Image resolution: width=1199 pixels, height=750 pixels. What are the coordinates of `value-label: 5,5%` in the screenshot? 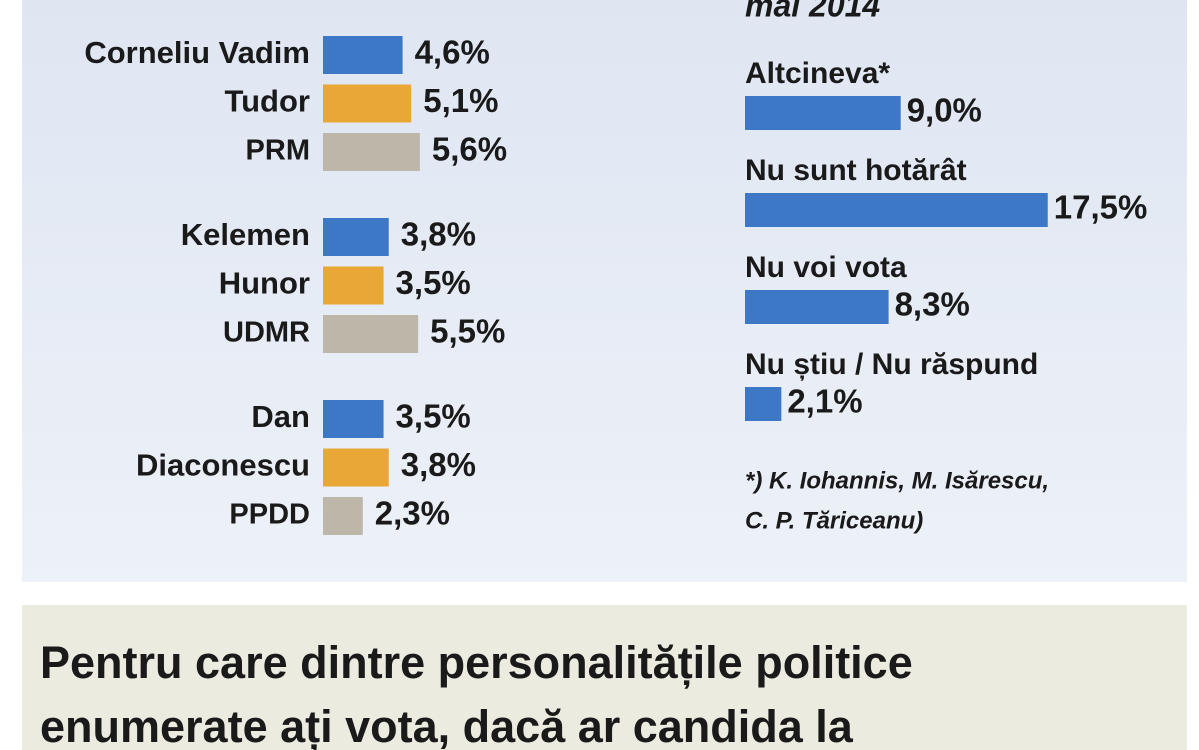 It's located at (467, 331).